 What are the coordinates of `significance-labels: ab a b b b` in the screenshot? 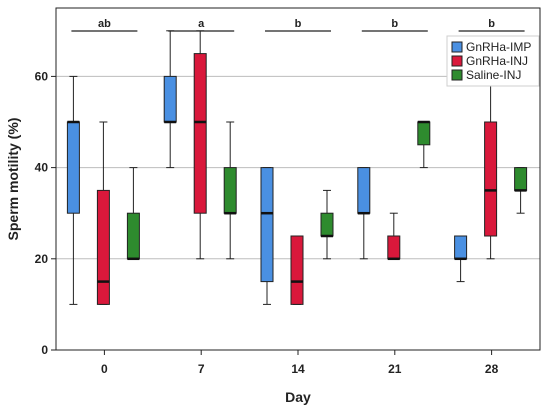 It's located at (298, 25).